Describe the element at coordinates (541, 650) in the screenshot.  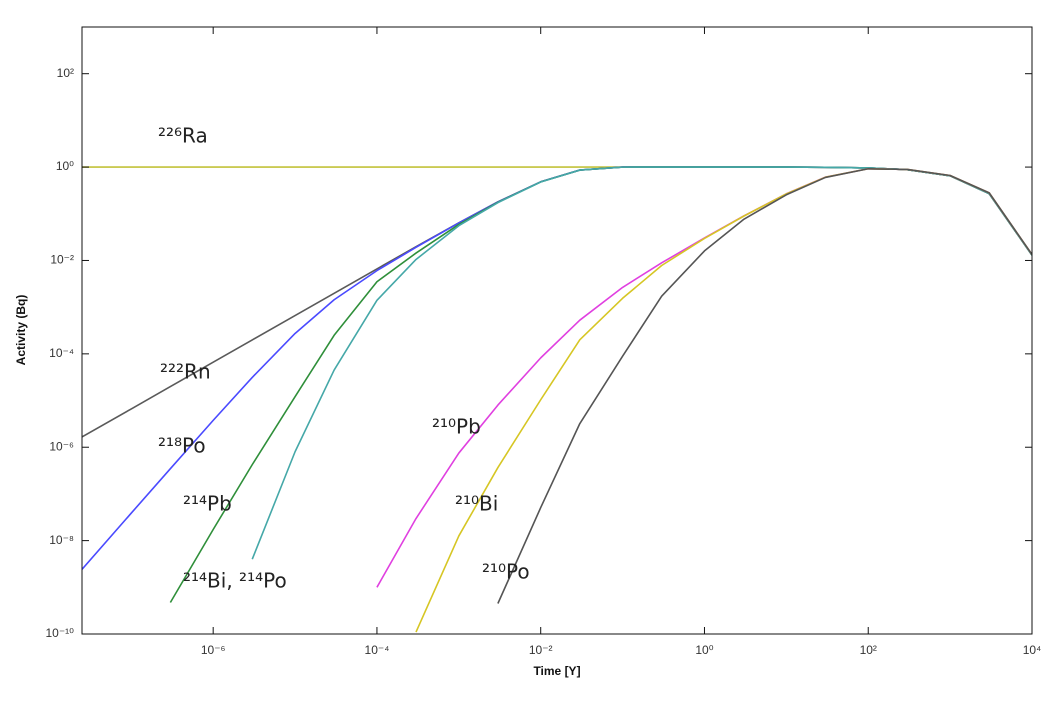
I see `x-tick-label: 10⁻²` at that location.